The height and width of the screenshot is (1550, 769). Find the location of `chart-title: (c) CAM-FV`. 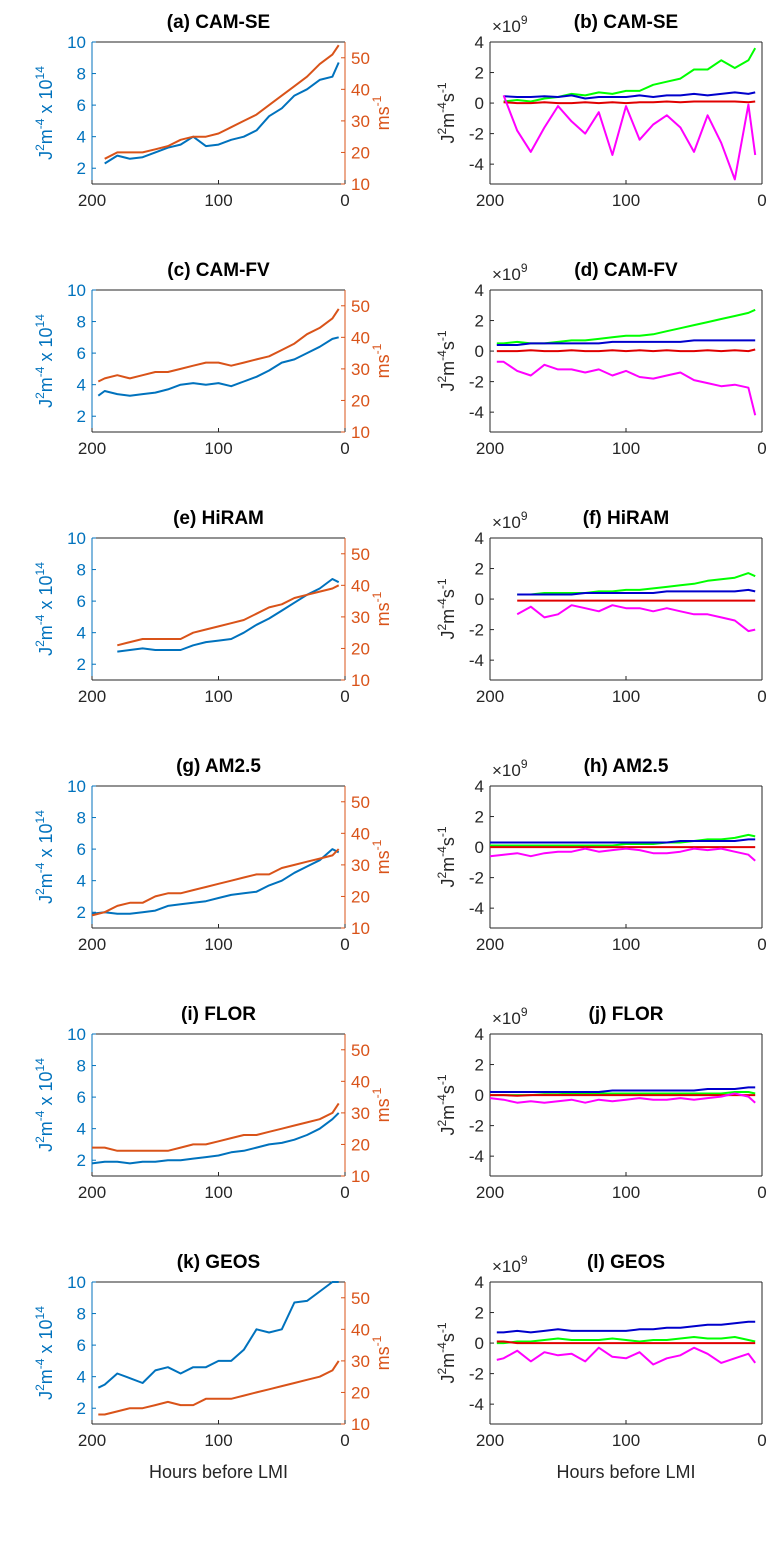

chart-title: (c) CAM-FV is located at coordinates (218, 270).